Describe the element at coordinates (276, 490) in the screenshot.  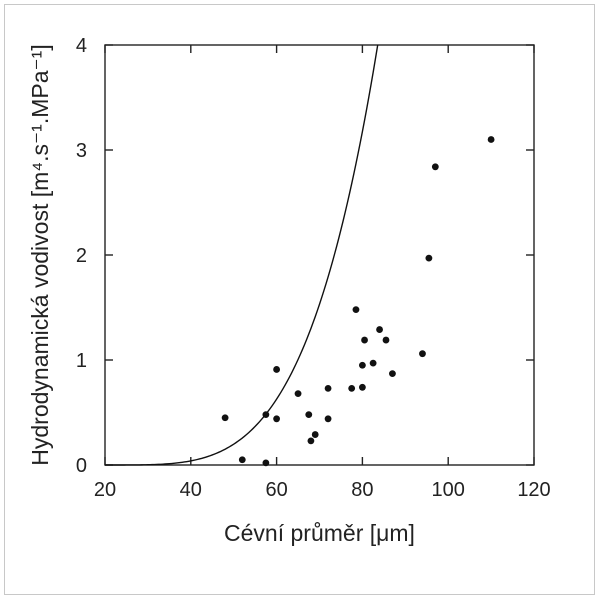
I see `x-tick-label: 60` at that location.